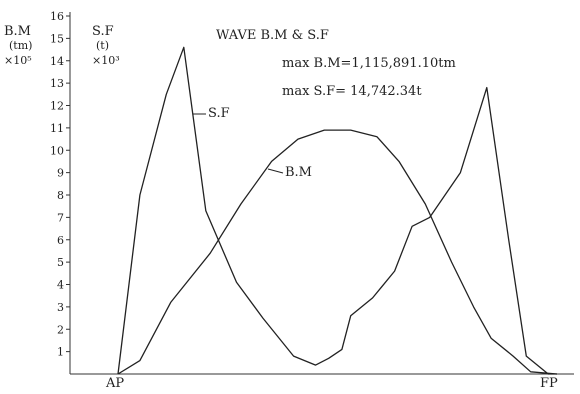  Describe the element at coordinates (60, 307) in the screenshot. I see `y-tick-label: 3` at that location.